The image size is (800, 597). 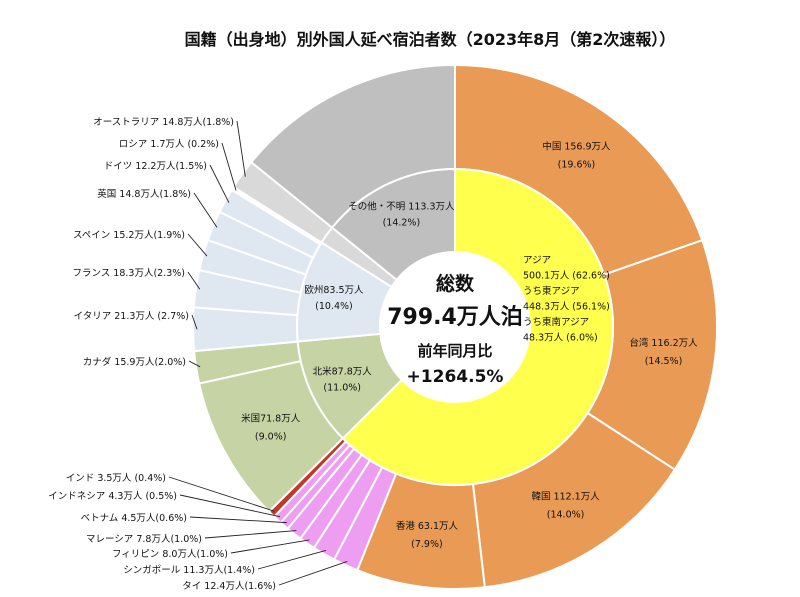 I want to click on inner-label-1: 北米87.8万人 (11.0%), so click(x=343, y=380).